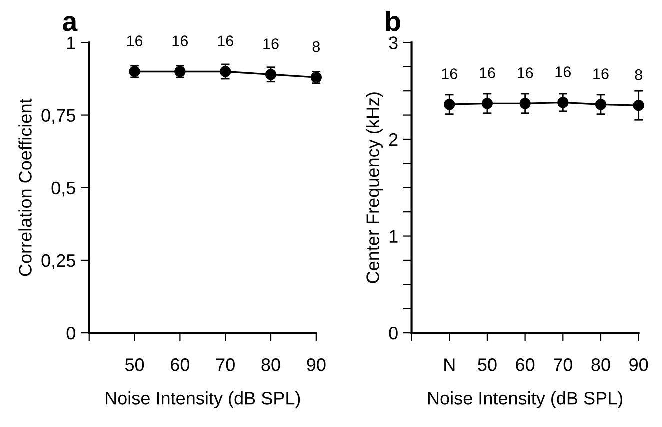 Image resolution: width=662 pixels, height=427 pixels. I want to click on chart-title: a, so click(70, 24).